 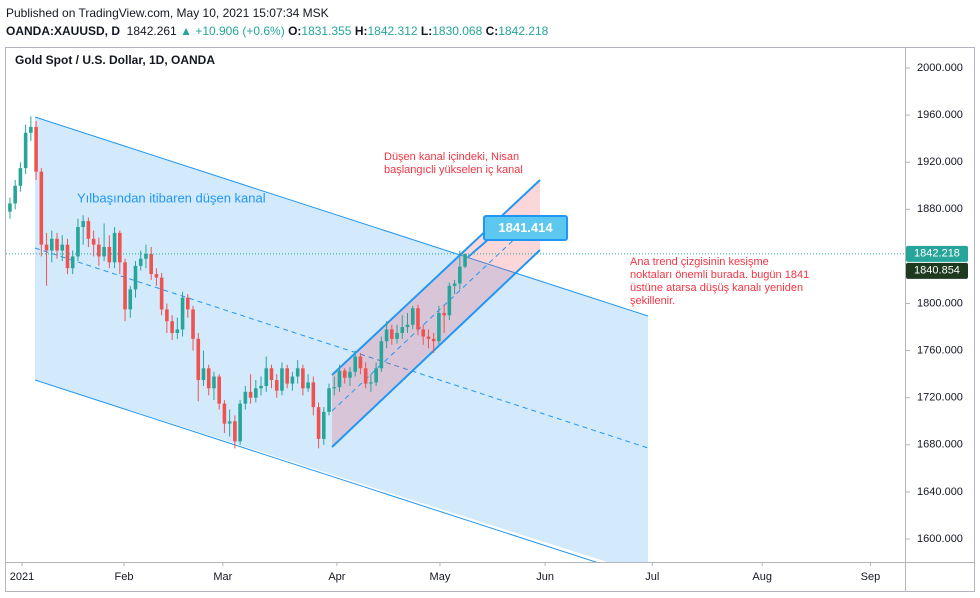 I want to click on o: 1831.355, so click(x=326, y=31).